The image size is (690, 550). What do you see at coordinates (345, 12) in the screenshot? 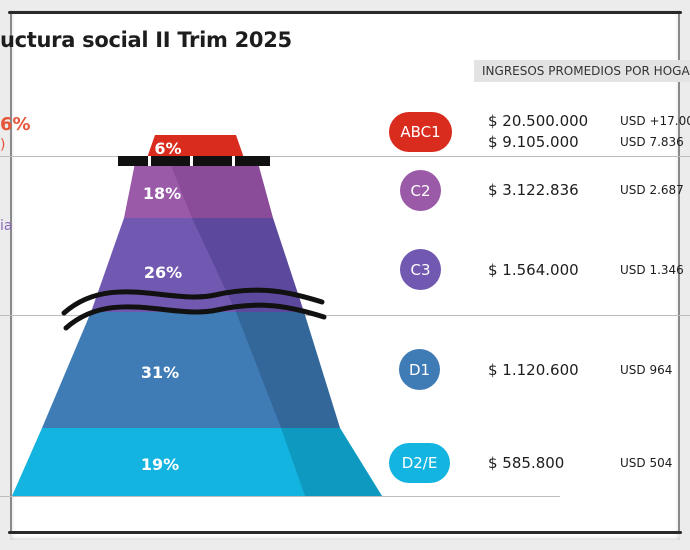
I see `frame-top-line` at bounding box center [345, 12].